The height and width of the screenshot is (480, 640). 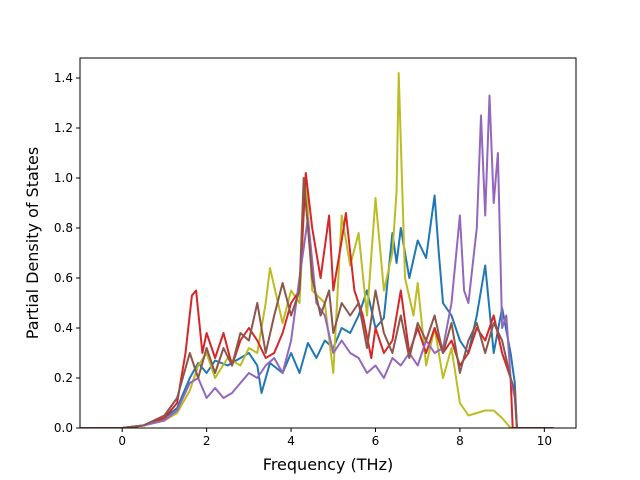 What do you see at coordinates (544, 441) in the screenshot?
I see `x-tick-label: 10` at bounding box center [544, 441].